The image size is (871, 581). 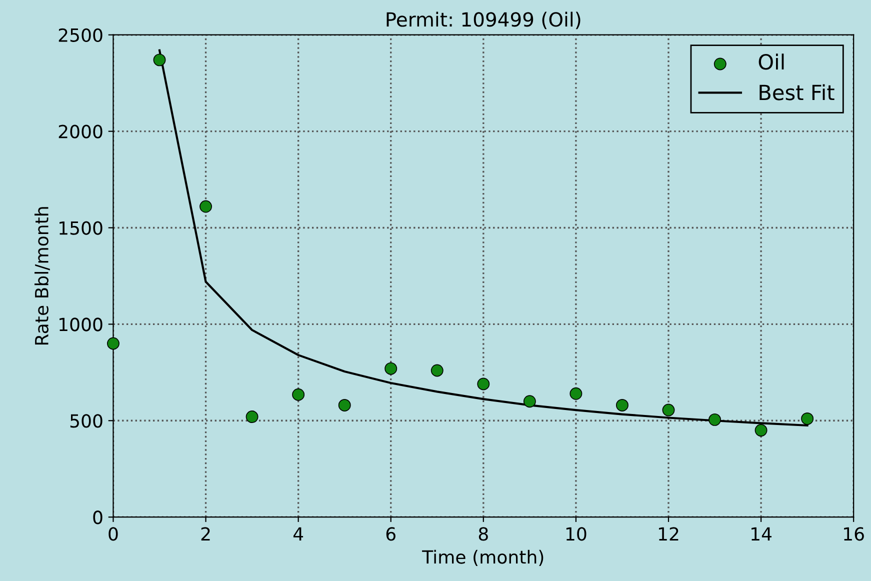 I want to click on x-tick-label: 14, so click(x=762, y=534).